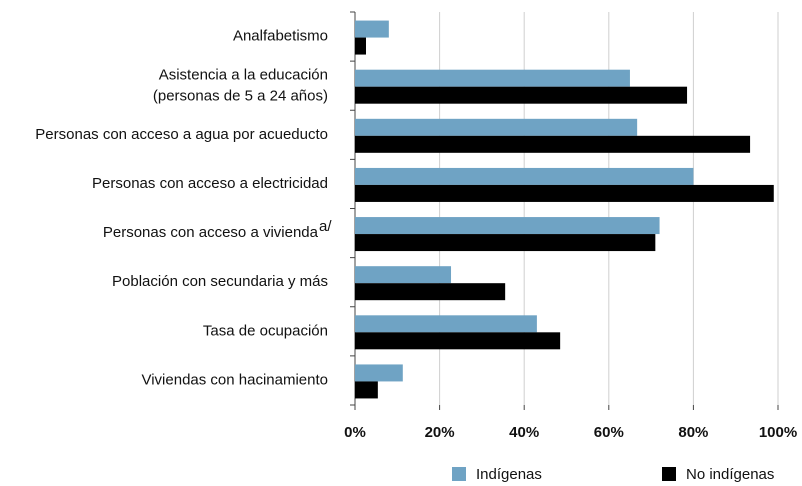 This screenshot has height=486, width=802. What do you see at coordinates (181, 134) in the screenshot?
I see `category-label: Personas con acceso a agua por acueducto` at bounding box center [181, 134].